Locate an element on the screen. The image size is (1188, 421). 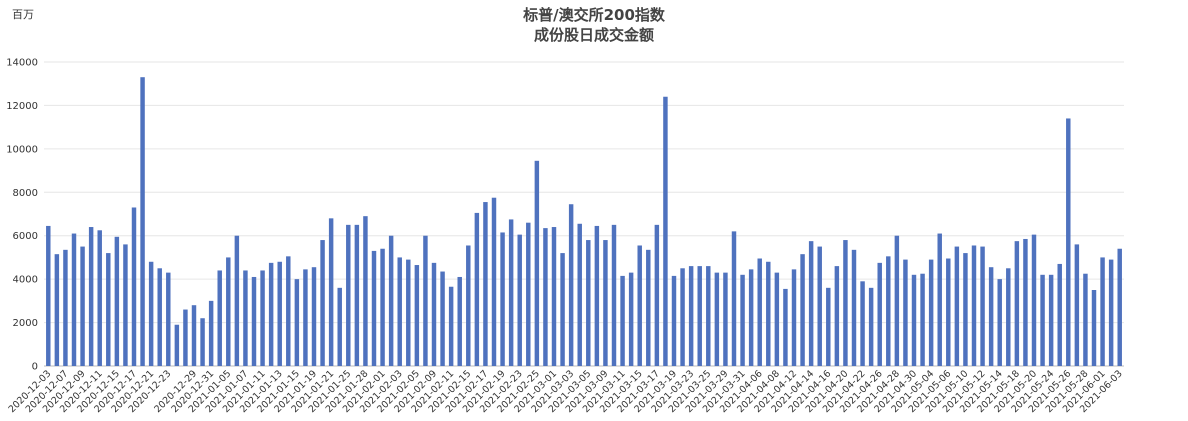
y-tick-label: 2000 is located at coordinates (25, 323).